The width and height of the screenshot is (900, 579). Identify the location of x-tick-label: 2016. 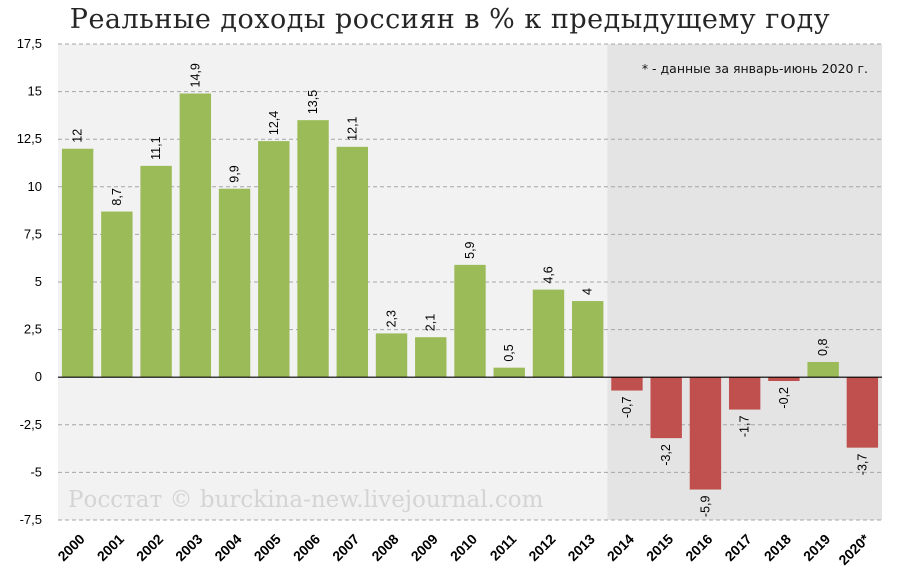
(698, 547).